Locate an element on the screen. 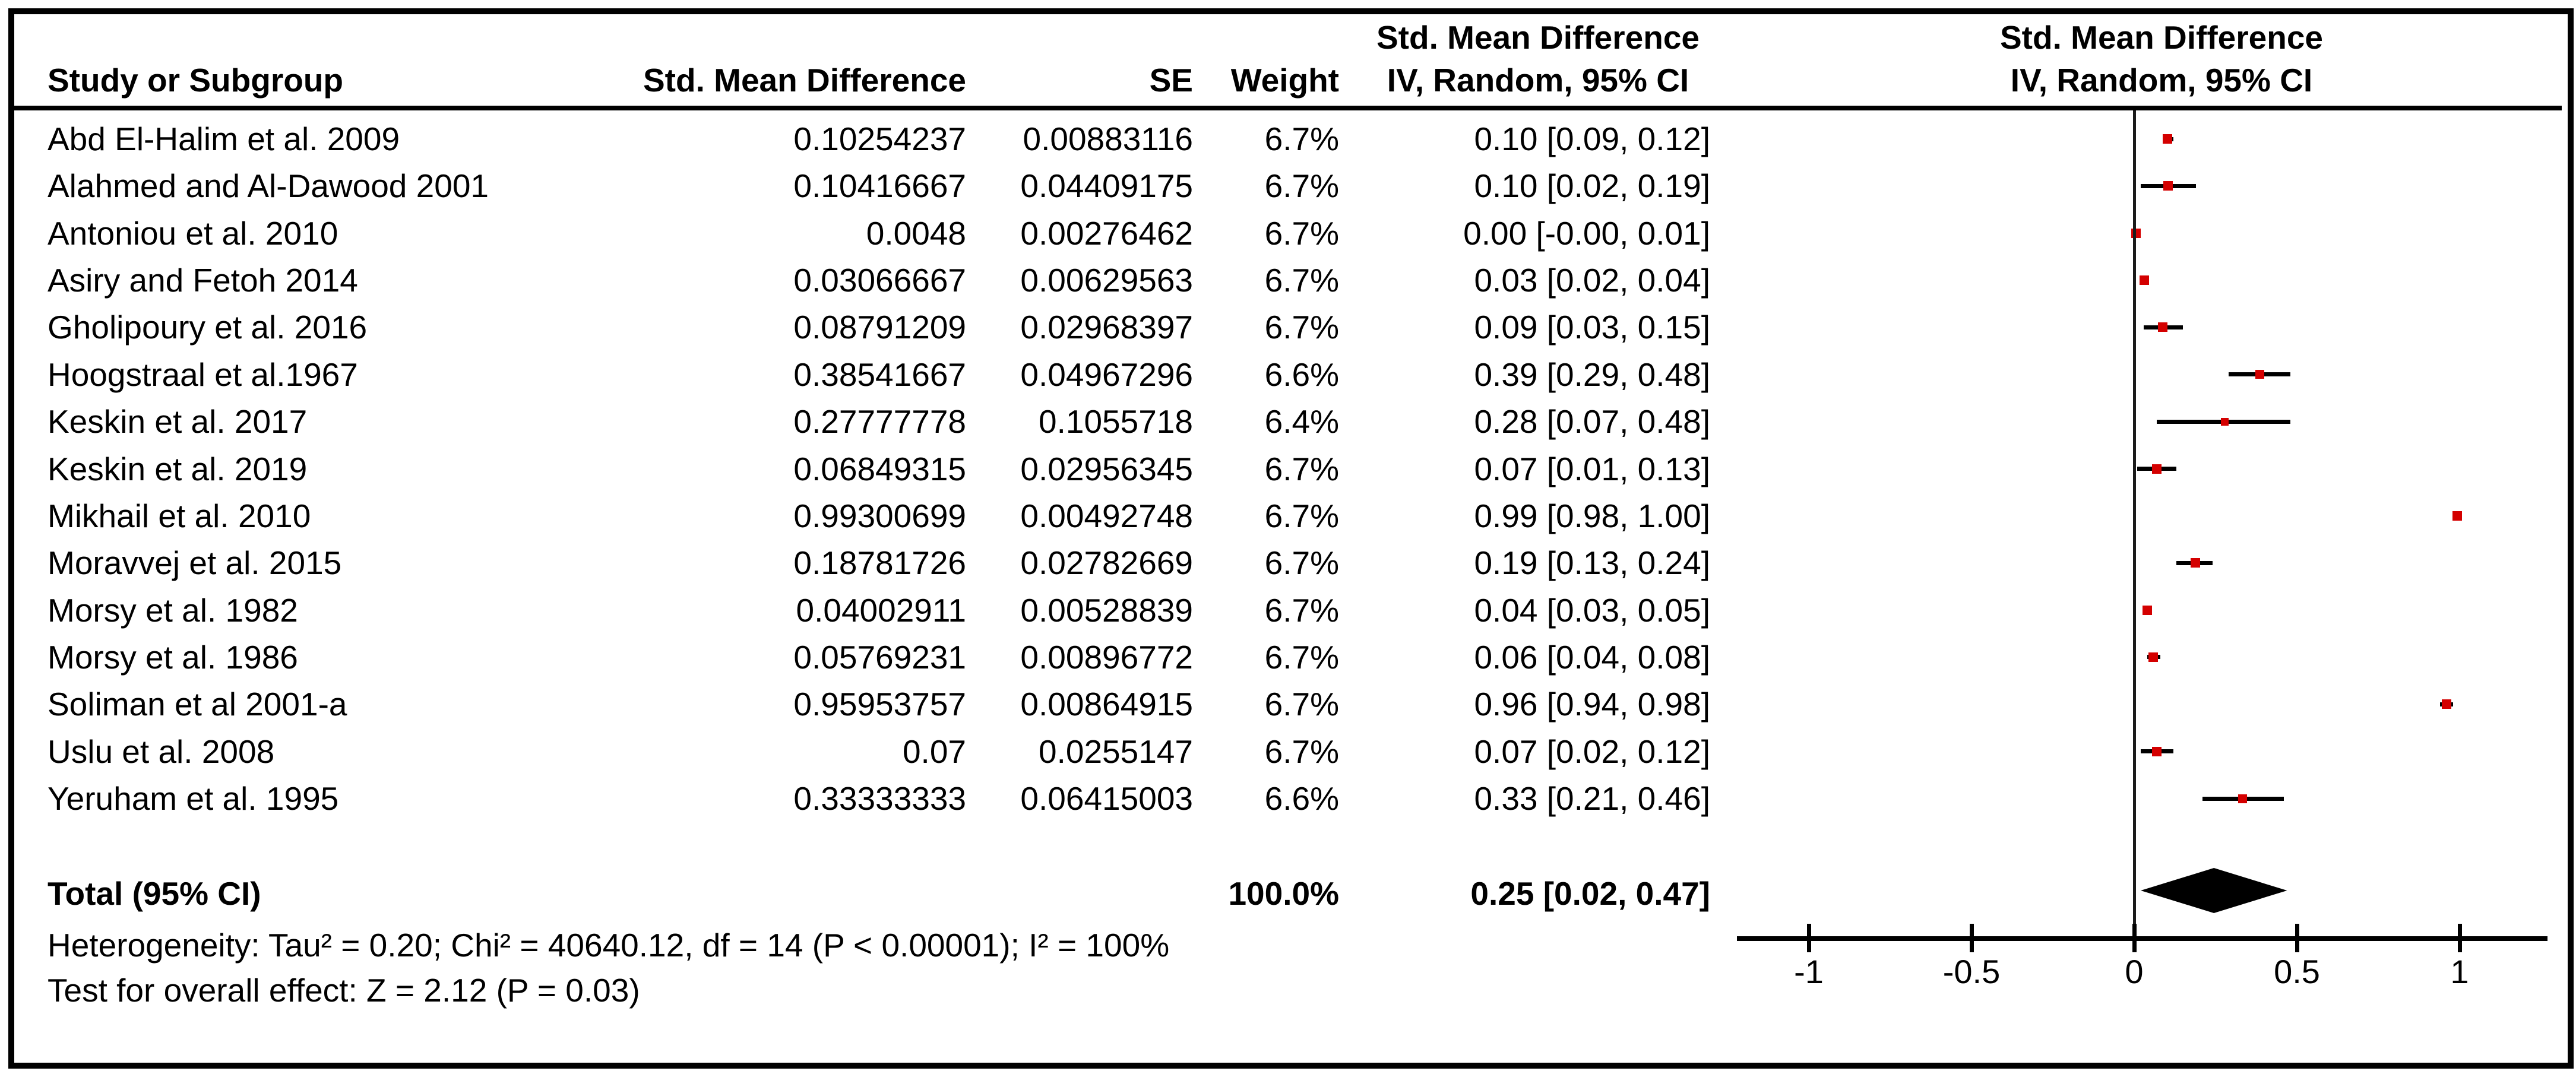  study-column-header: Study or Subgroup is located at coordinates (196, 80).